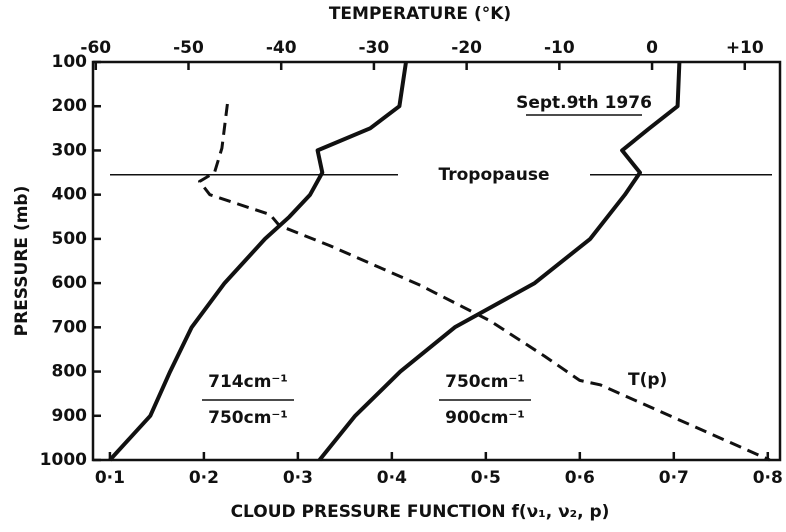 The image size is (786, 532). Describe the element at coordinates (559, 48) in the screenshot. I see `x2-tick-label: -10` at that location.